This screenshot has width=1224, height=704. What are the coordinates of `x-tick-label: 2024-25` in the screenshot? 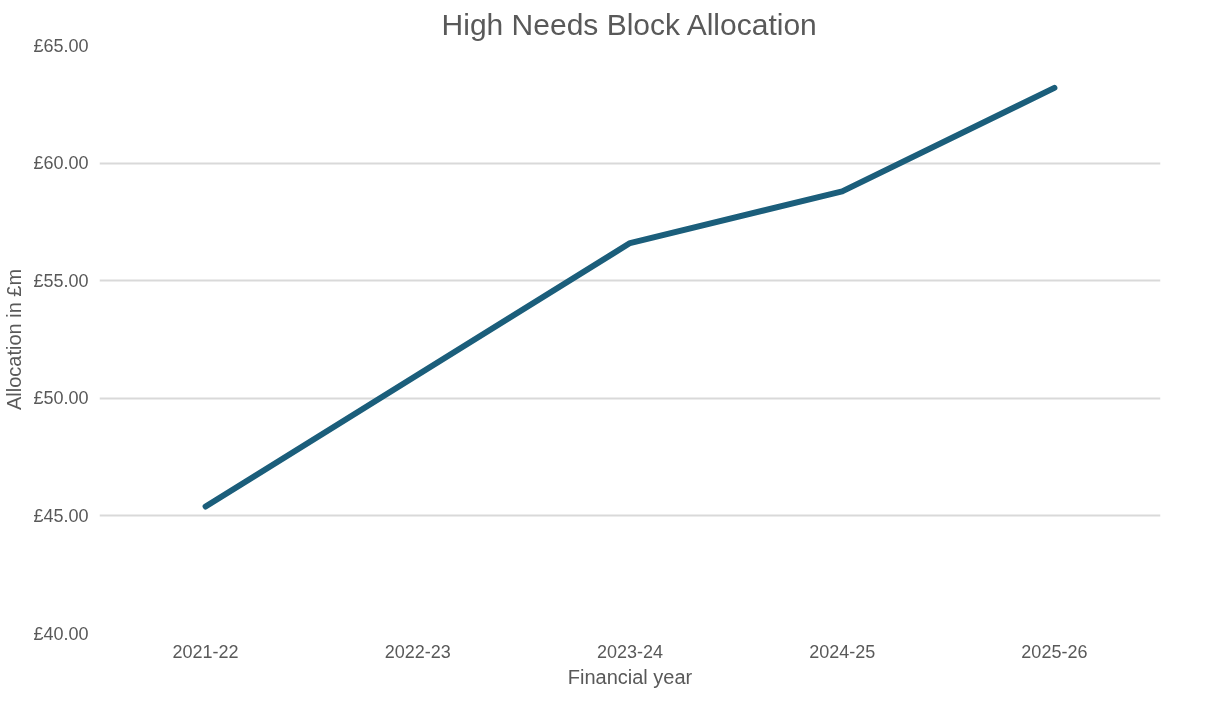 It's located at (842, 651).